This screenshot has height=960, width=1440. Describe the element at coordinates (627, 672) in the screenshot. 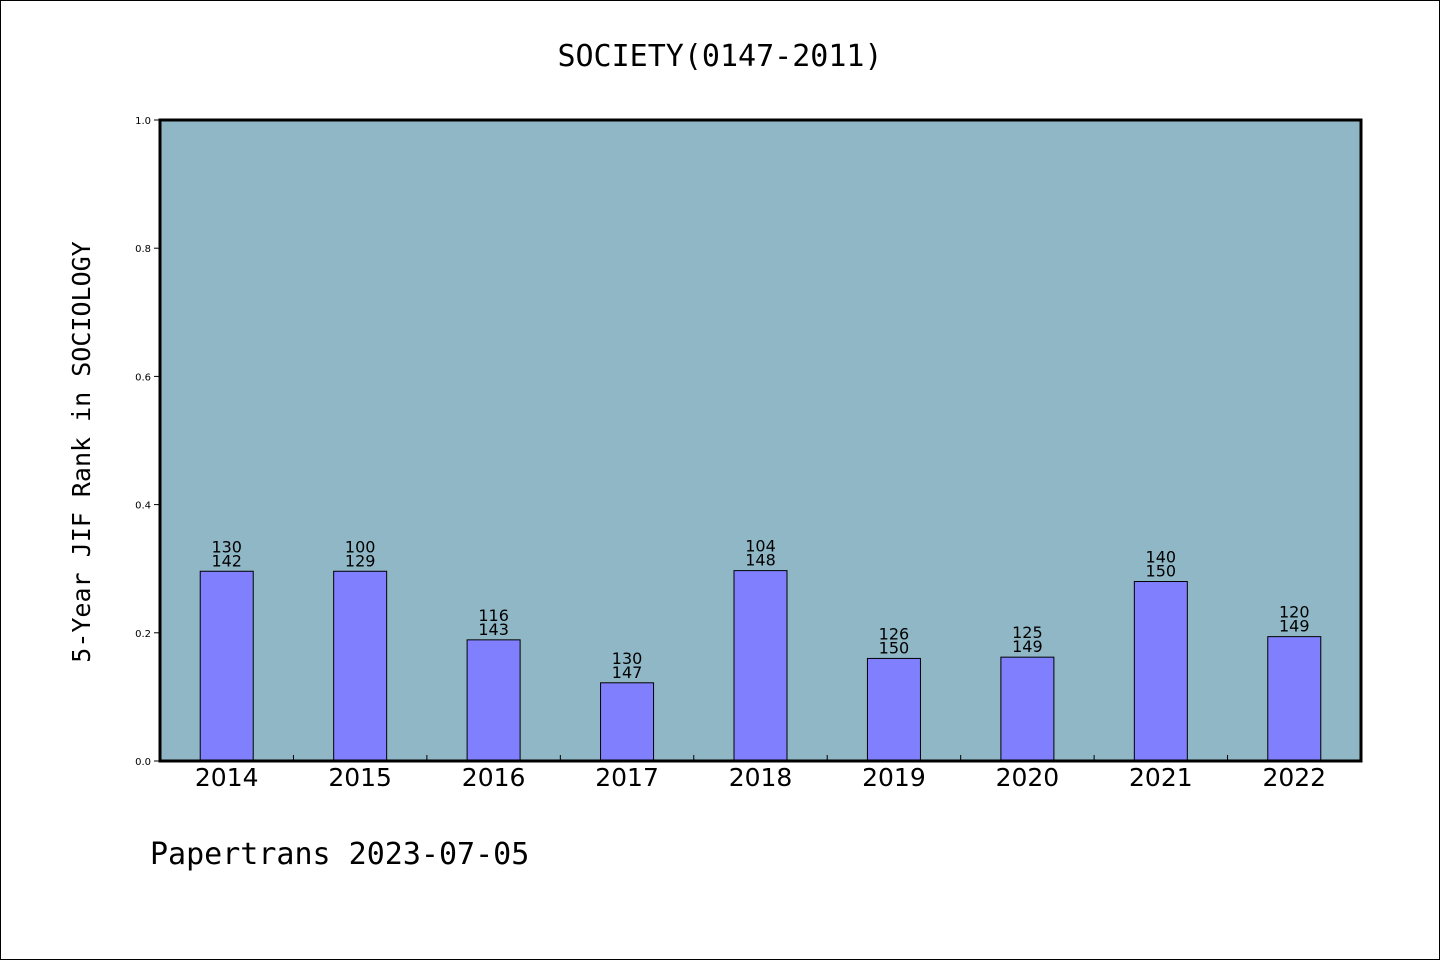

I see `total-label-2017: 147` at that location.